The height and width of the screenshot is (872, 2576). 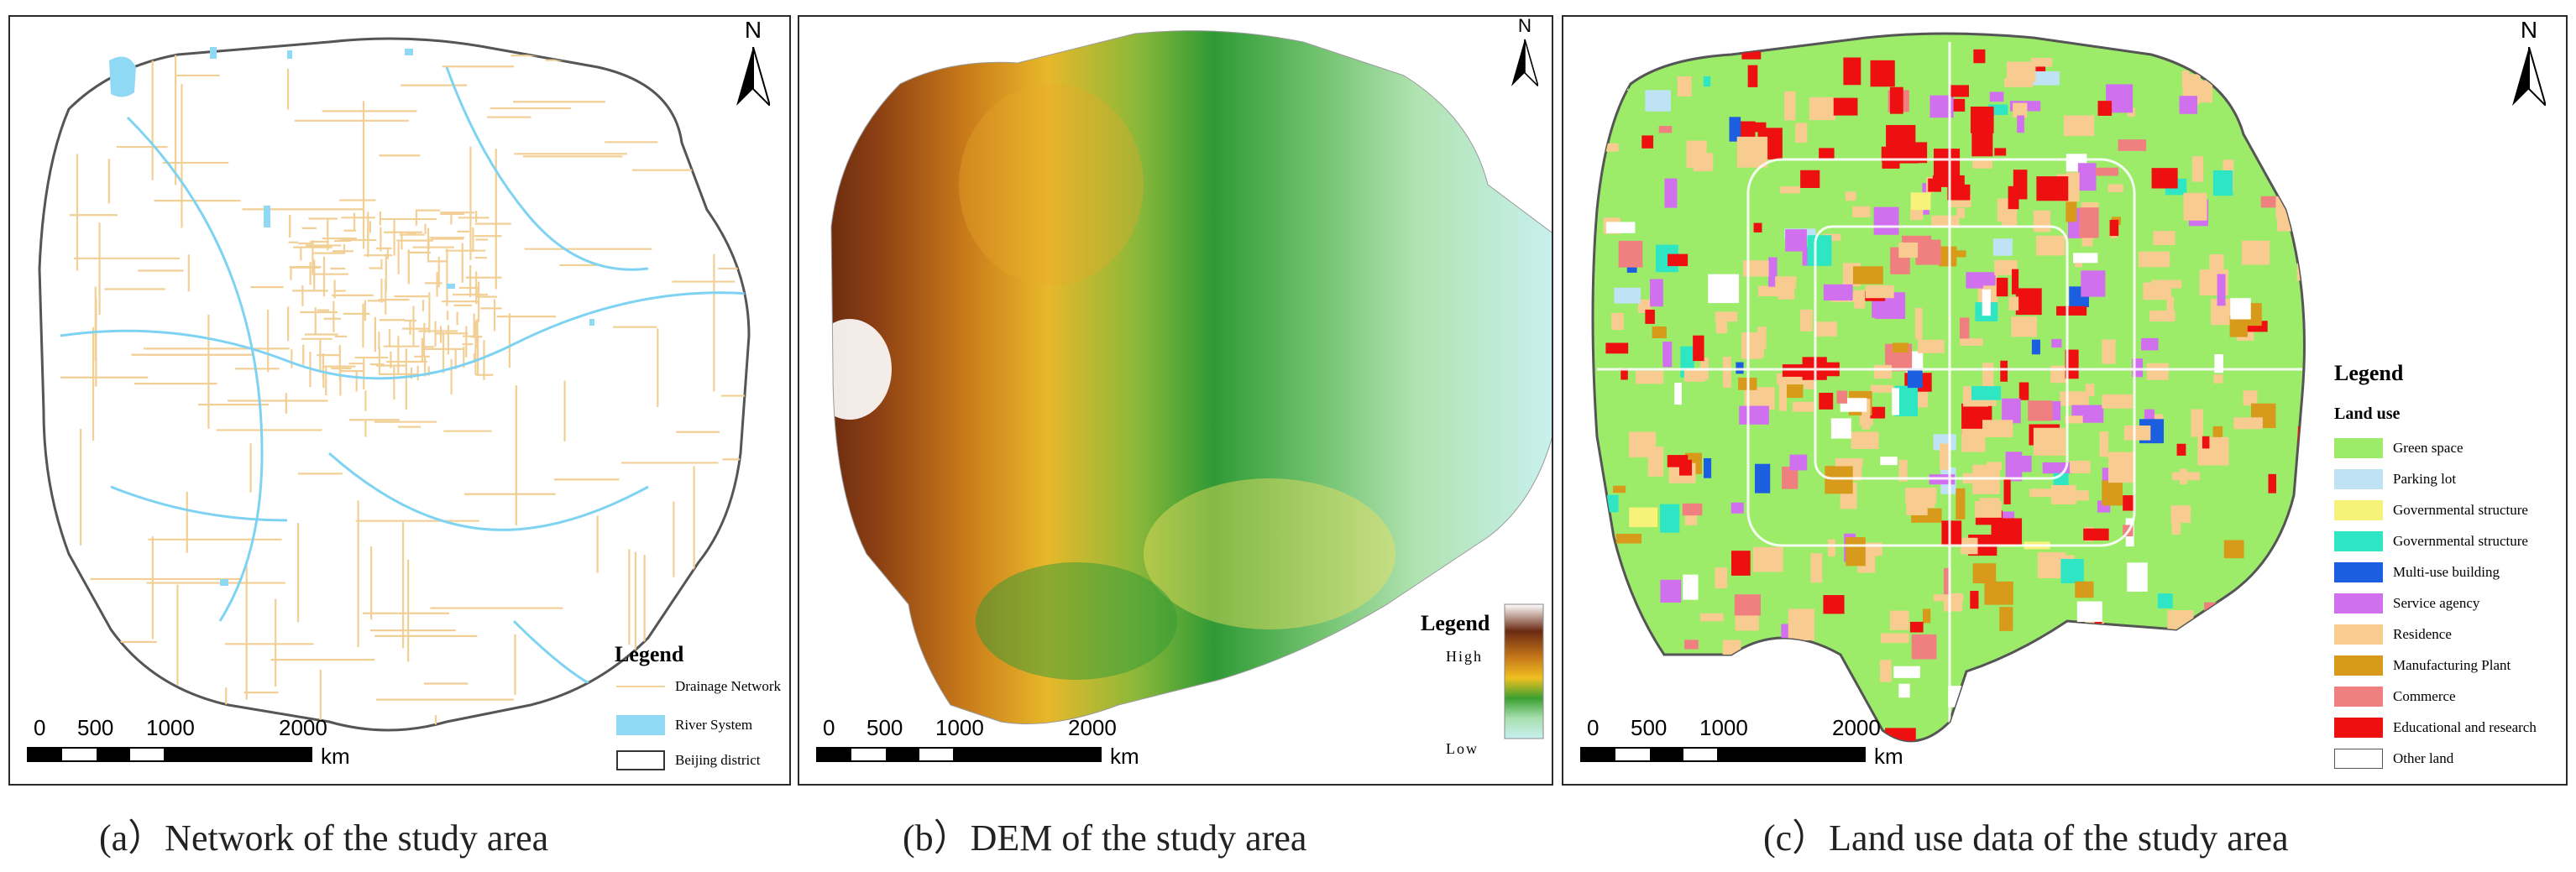 What do you see at coordinates (2452, 665) in the screenshot?
I see `legend-label: Manufacturing Plant` at bounding box center [2452, 665].